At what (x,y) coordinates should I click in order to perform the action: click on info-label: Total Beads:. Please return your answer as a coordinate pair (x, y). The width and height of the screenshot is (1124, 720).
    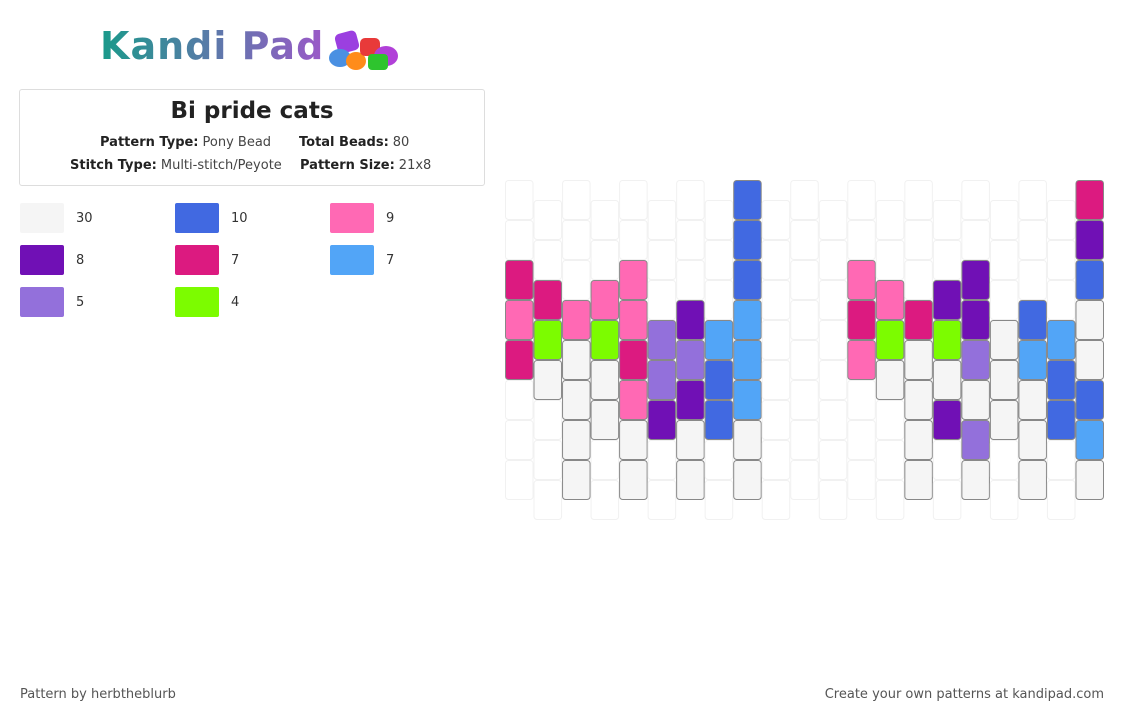
    Looking at the image, I should click on (344, 142).